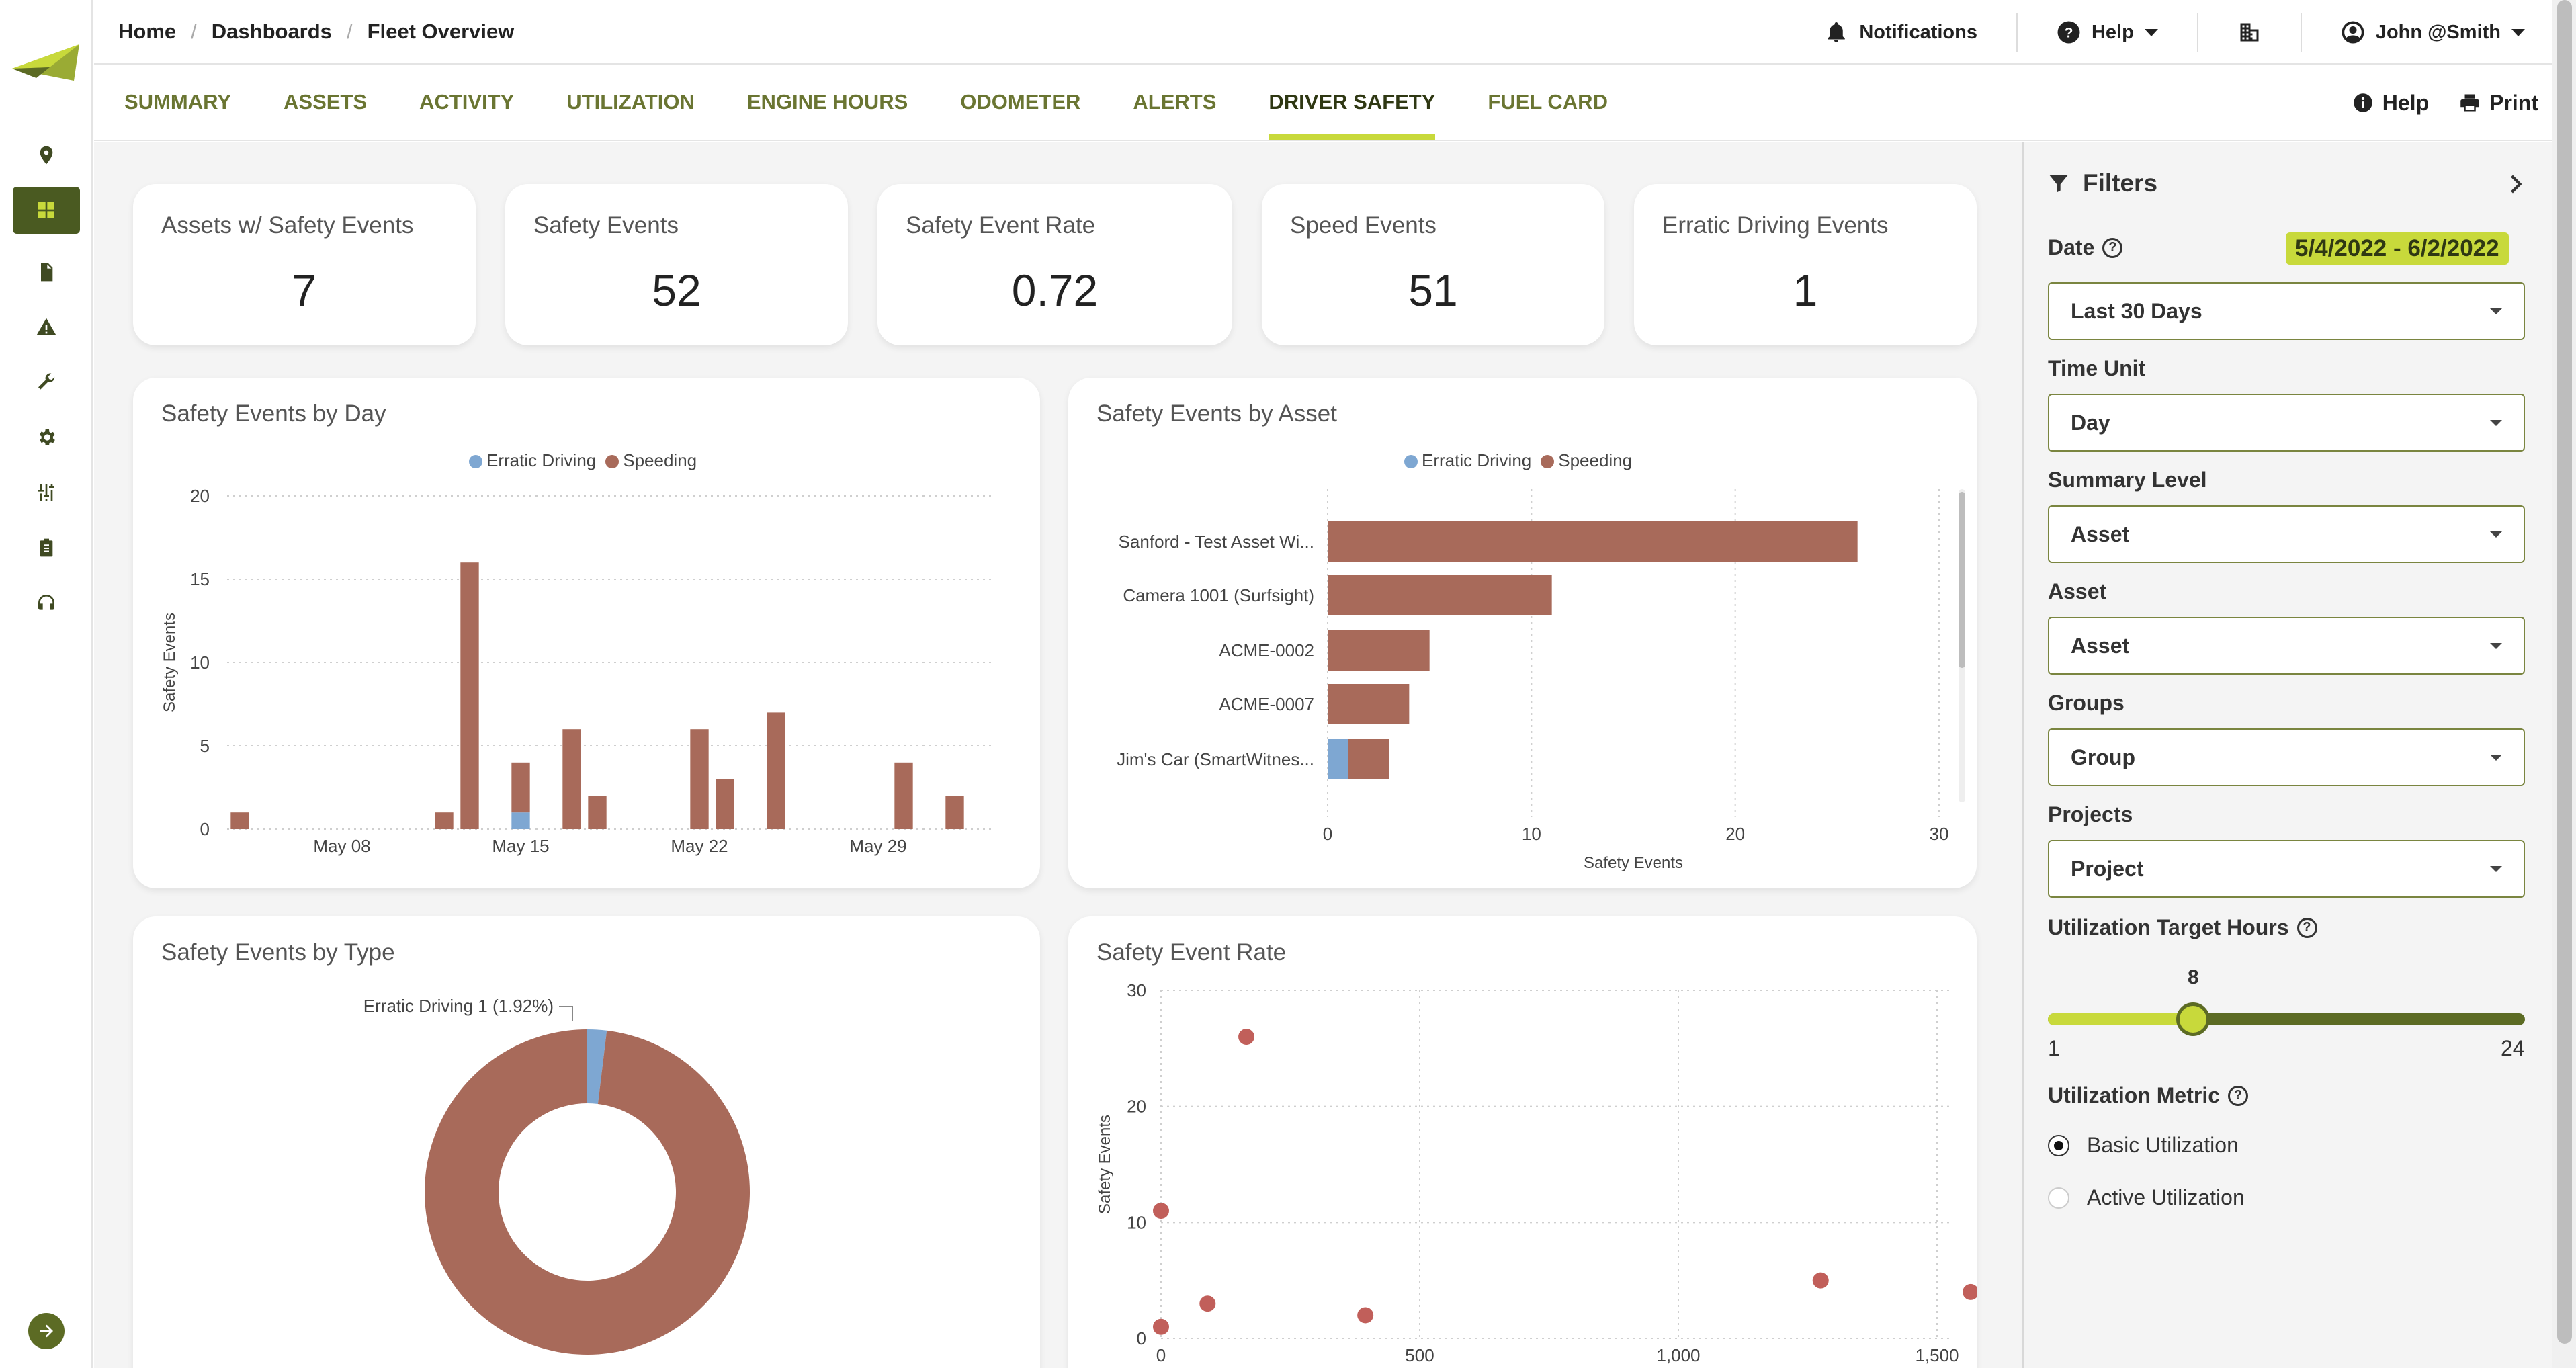 The width and height of the screenshot is (2576, 1368). What do you see at coordinates (178, 102) in the screenshot?
I see `tab-summary: SUMMARY` at bounding box center [178, 102].